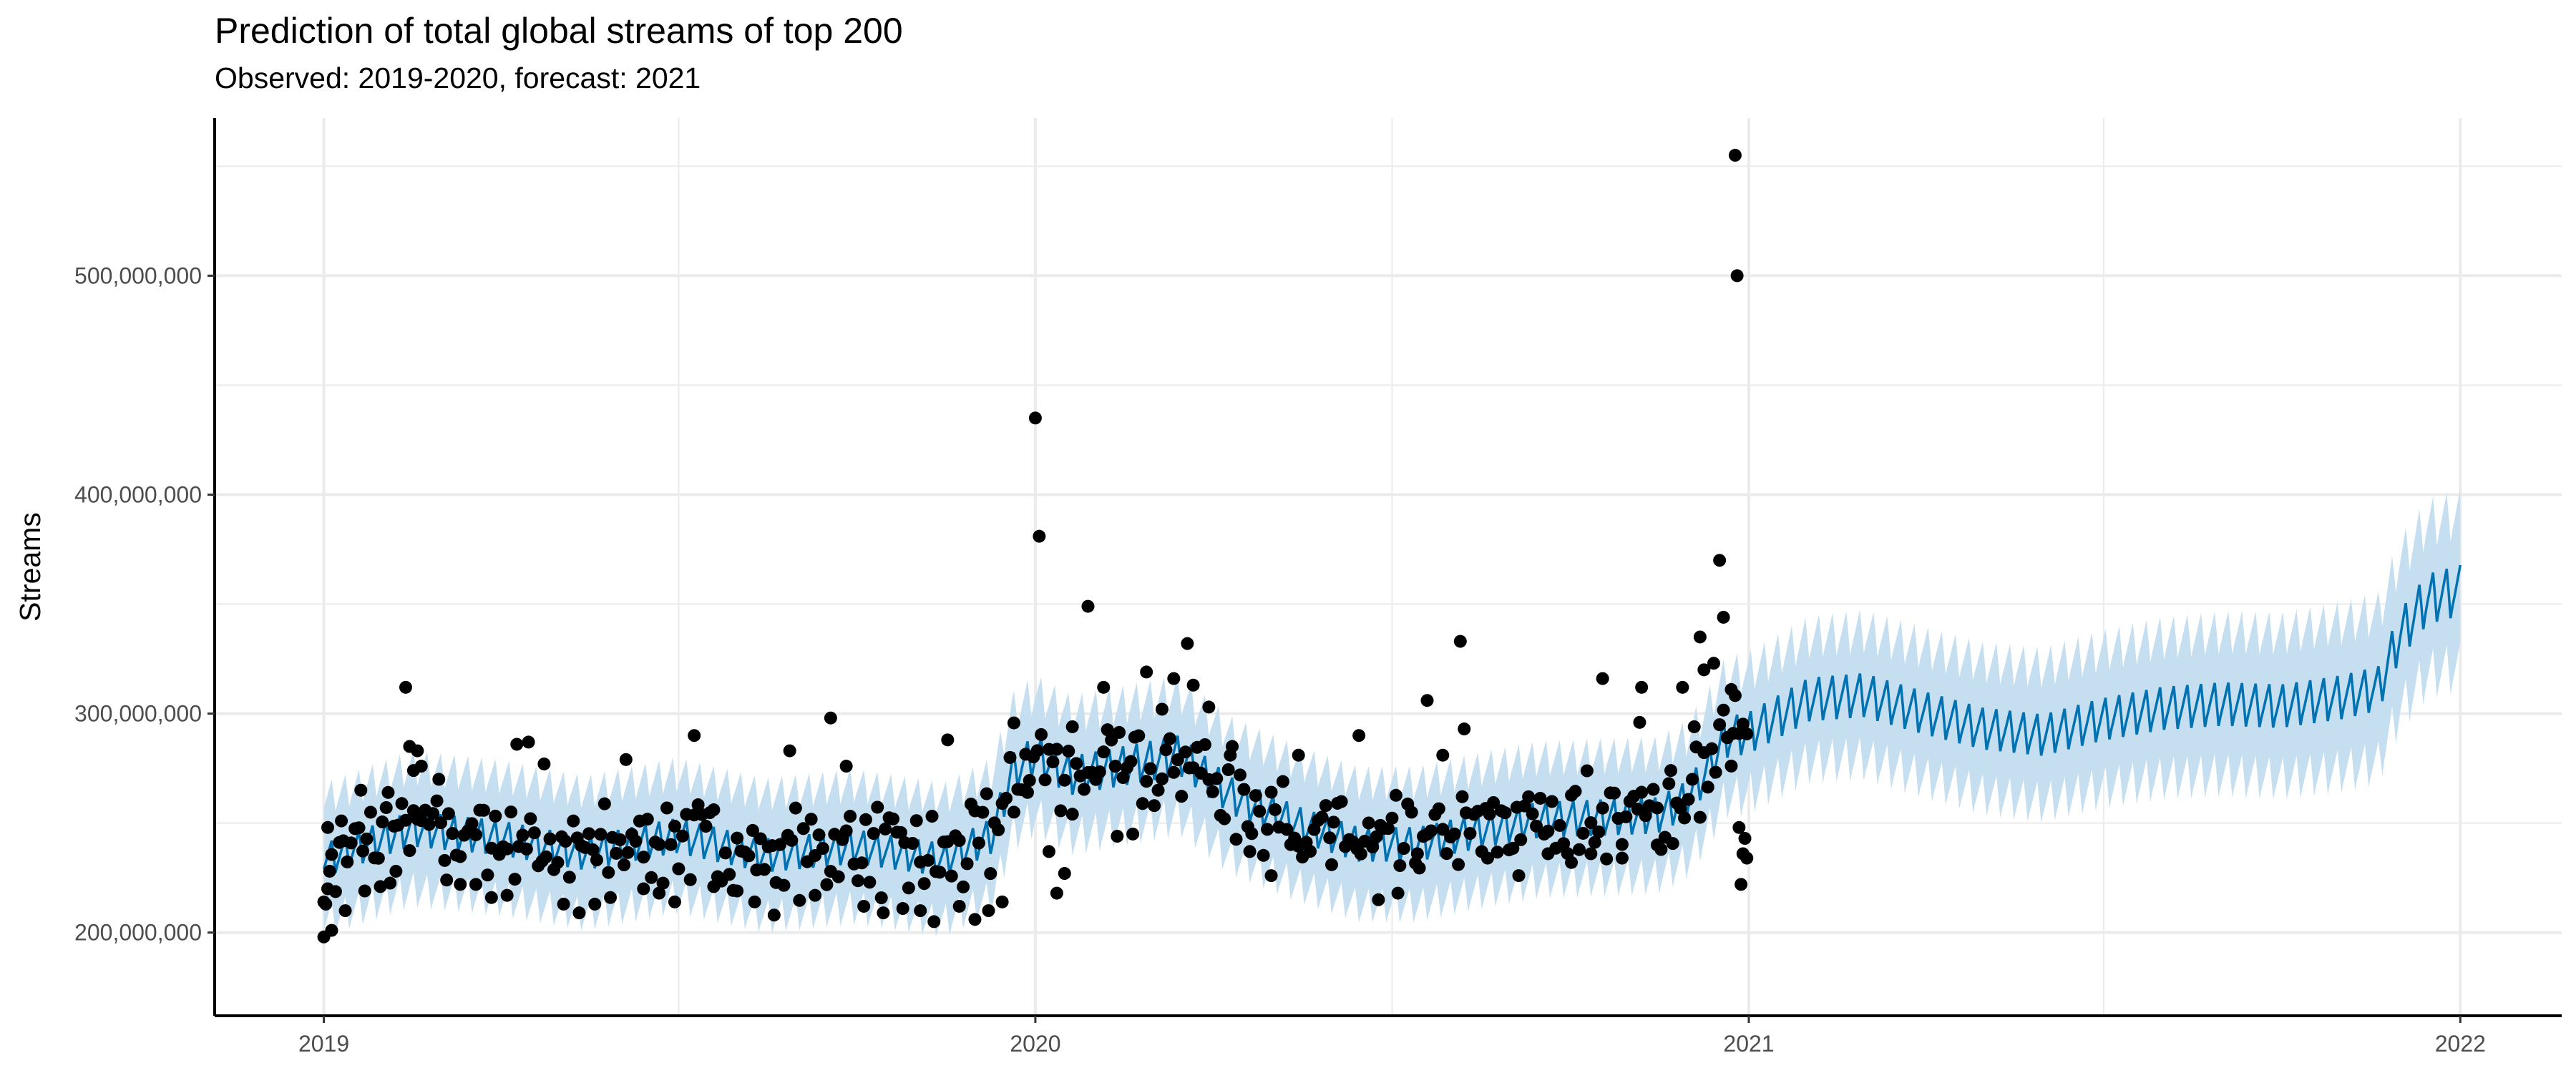  I want to click on x-tick-label: 2019, so click(323, 1044).